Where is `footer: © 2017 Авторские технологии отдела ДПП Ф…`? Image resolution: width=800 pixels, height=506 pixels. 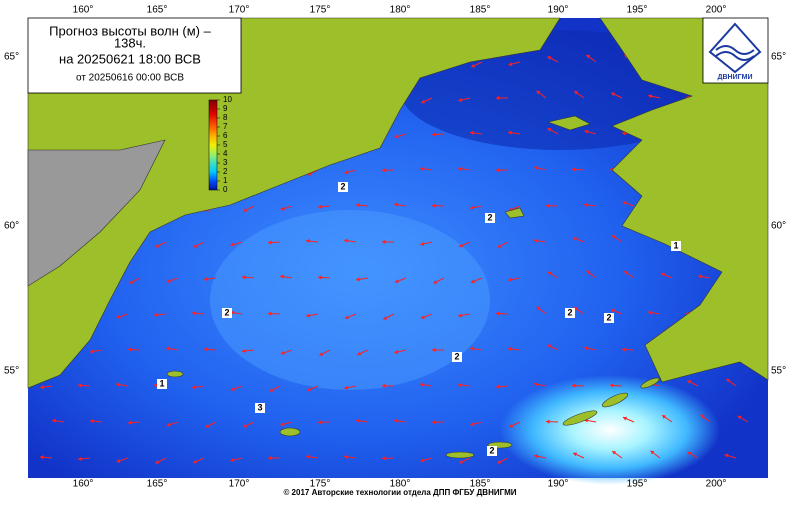 footer: © 2017 Авторские технологии отдела ДПП Ф… is located at coordinates (399, 492).